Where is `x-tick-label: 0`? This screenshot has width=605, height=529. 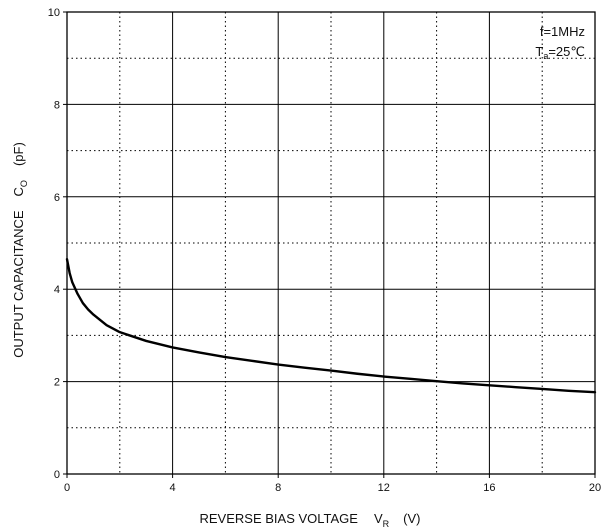 x-tick-label: 0 is located at coordinates (67, 488).